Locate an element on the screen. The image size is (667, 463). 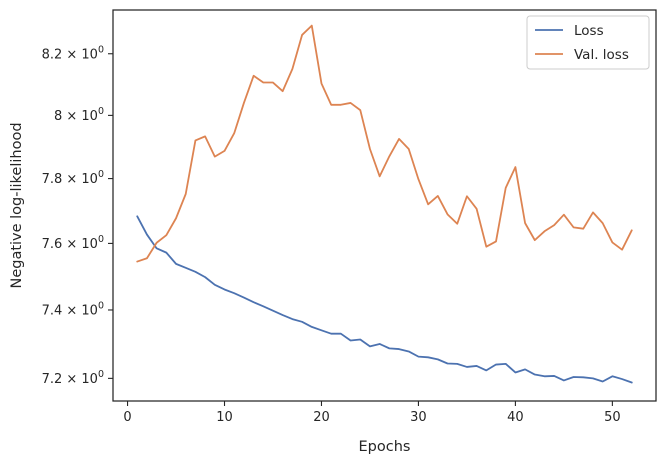
x-tick-label: 30 is located at coordinates (418, 417).